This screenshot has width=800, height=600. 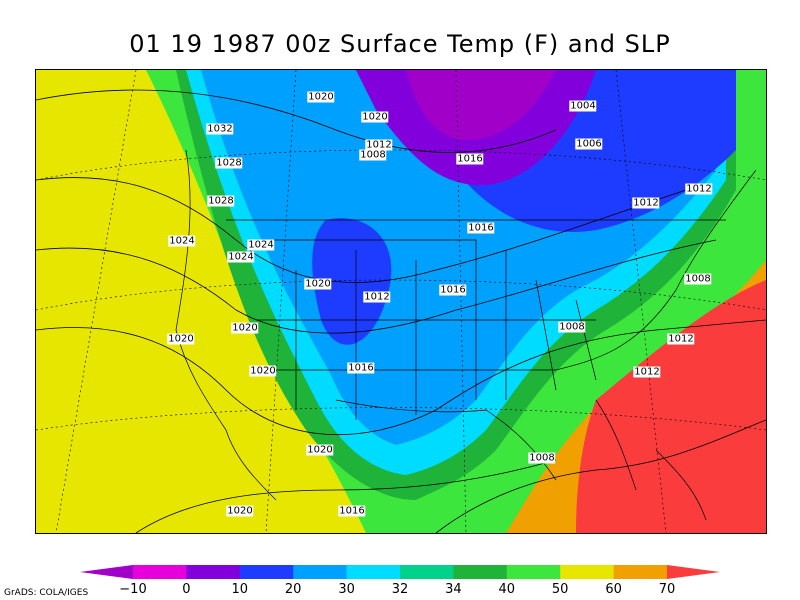 What do you see at coordinates (560, 589) in the screenshot?
I see `colorbar-tick-label: 50` at bounding box center [560, 589].